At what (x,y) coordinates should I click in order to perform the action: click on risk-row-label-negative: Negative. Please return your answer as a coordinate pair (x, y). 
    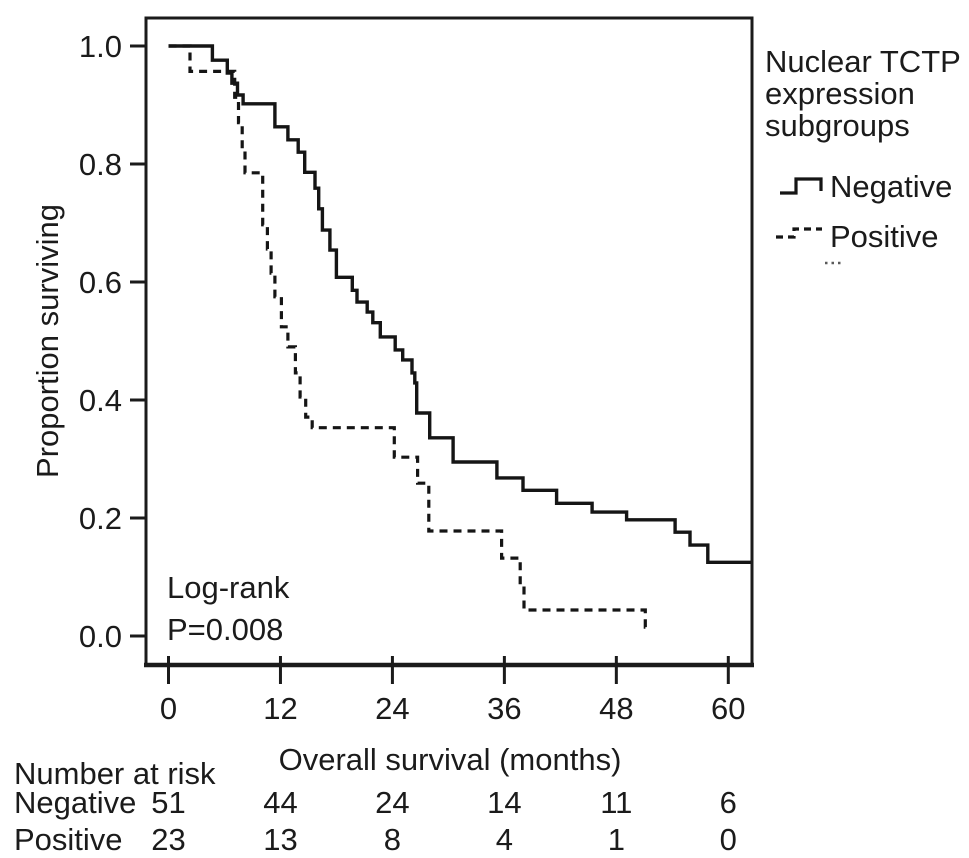
    Looking at the image, I should click on (75, 802).